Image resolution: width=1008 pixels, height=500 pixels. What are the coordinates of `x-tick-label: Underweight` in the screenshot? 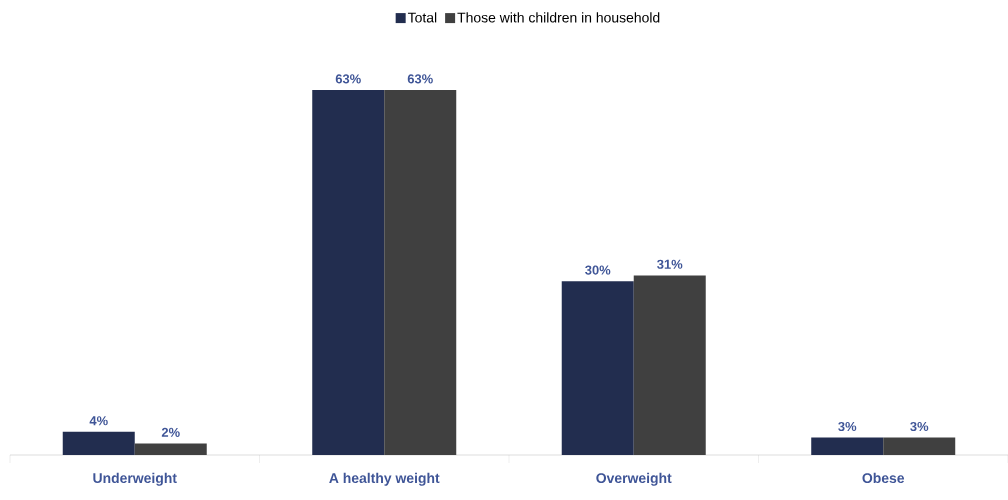 It's located at (135, 479).